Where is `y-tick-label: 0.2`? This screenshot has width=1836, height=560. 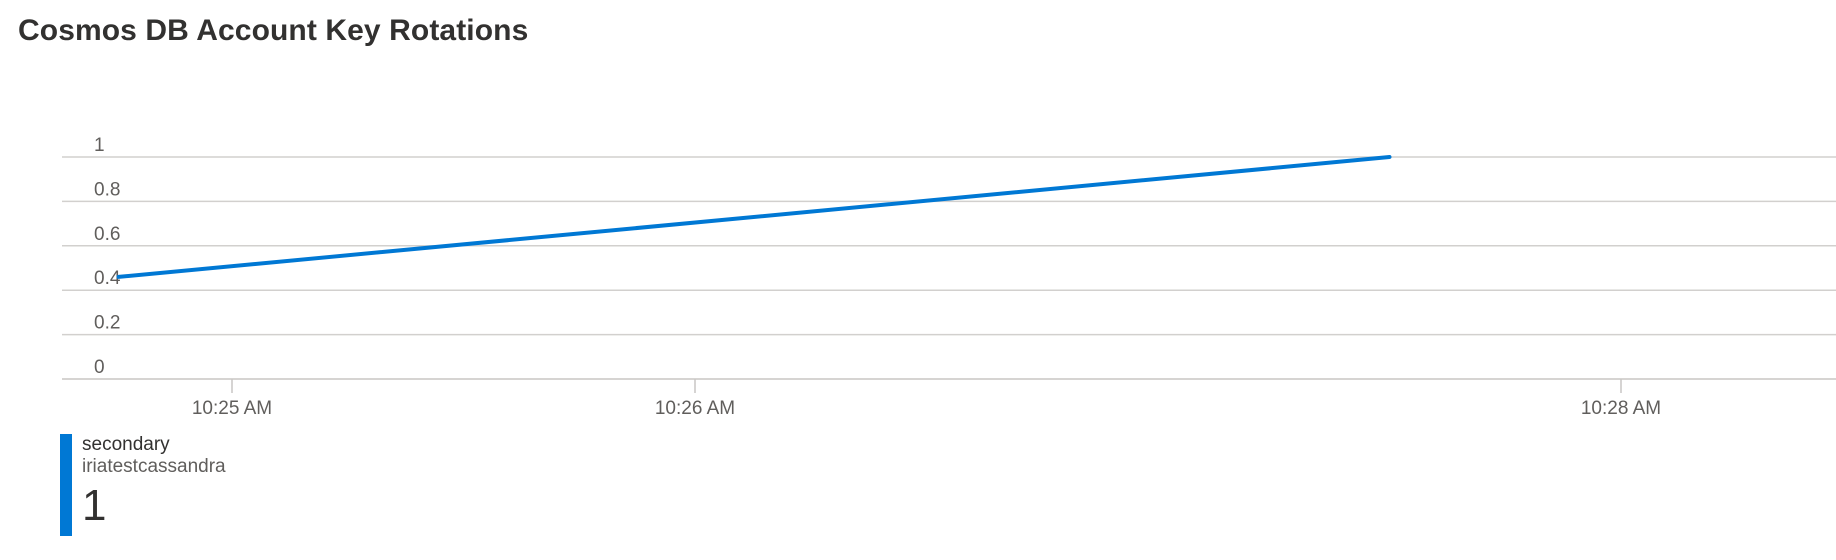 y-tick-label: 0.2 is located at coordinates (107, 323).